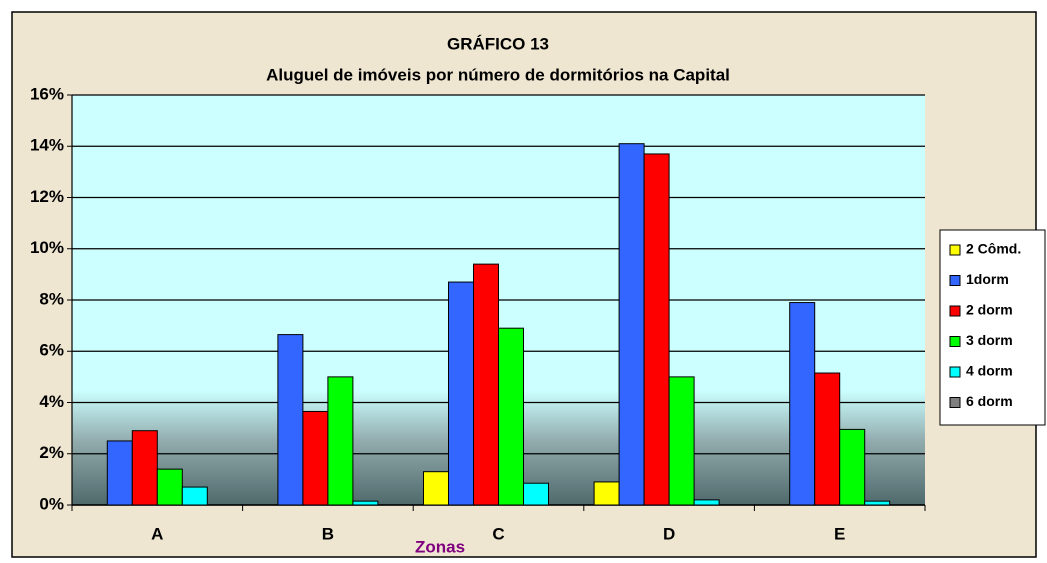 The width and height of the screenshot is (1047, 563). What do you see at coordinates (992, 327) in the screenshot?
I see `legend` at bounding box center [992, 327].